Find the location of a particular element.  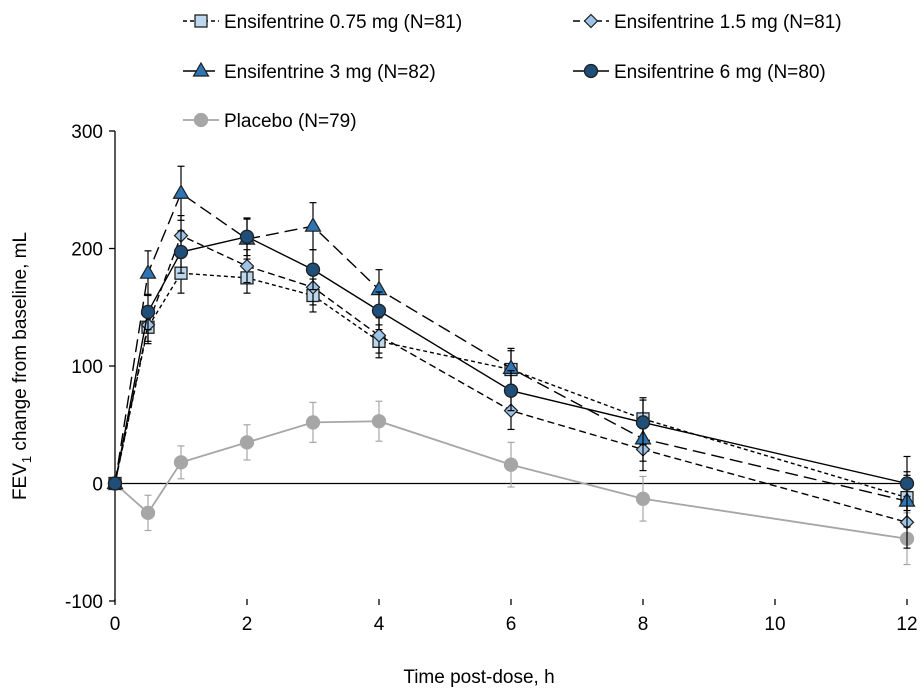

y-tick-label: 300 is located at coordinates (87, 132).